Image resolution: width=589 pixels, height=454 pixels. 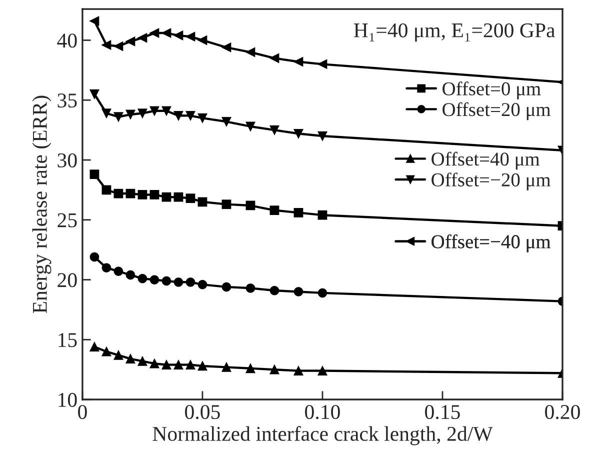 I want to click on x-tick-label: 0.15, so click(x=442, y=412).